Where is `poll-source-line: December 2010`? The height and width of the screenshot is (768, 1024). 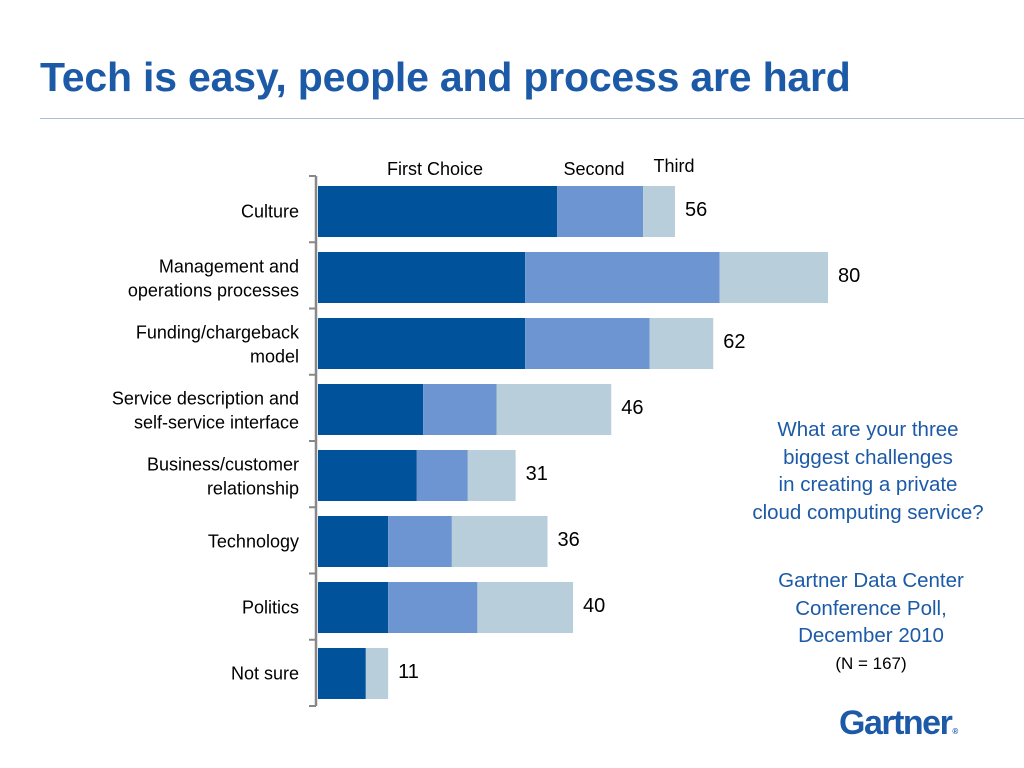
poll-source-line: December 2010 is located at coordinates (871, 635).